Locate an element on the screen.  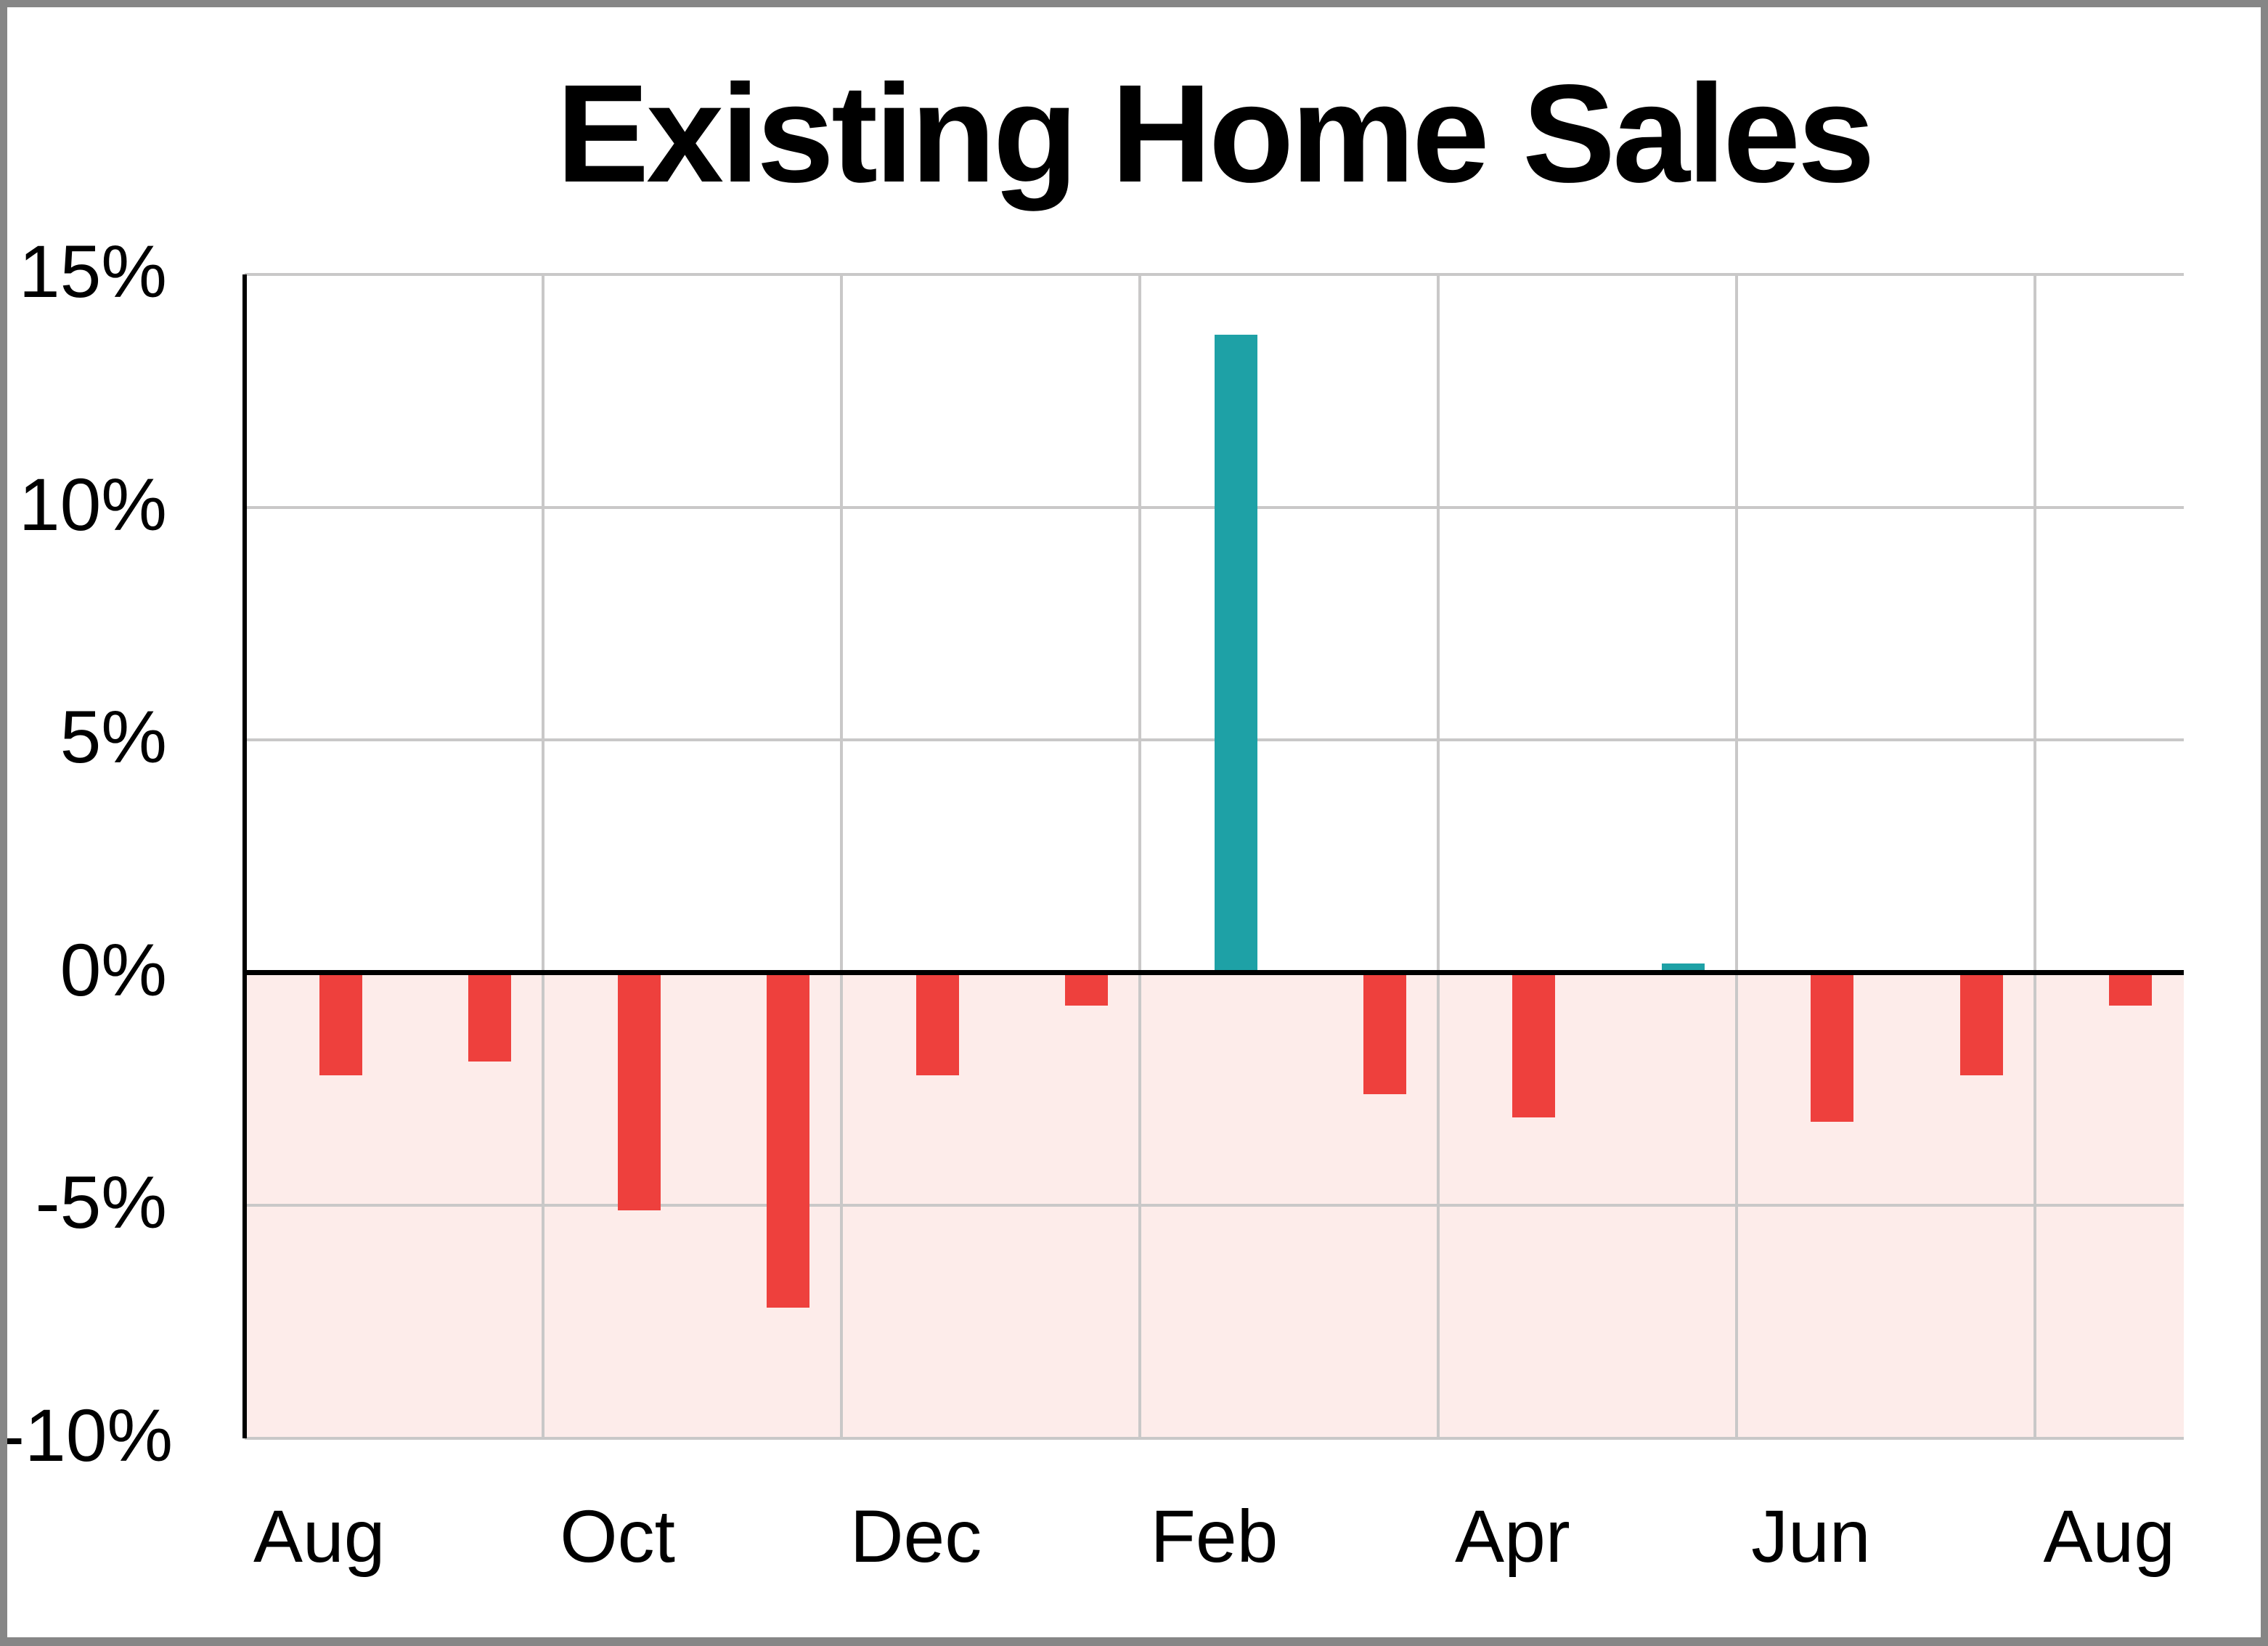
y-tick-label--10: -10% is located at coordinates (87, 1435).